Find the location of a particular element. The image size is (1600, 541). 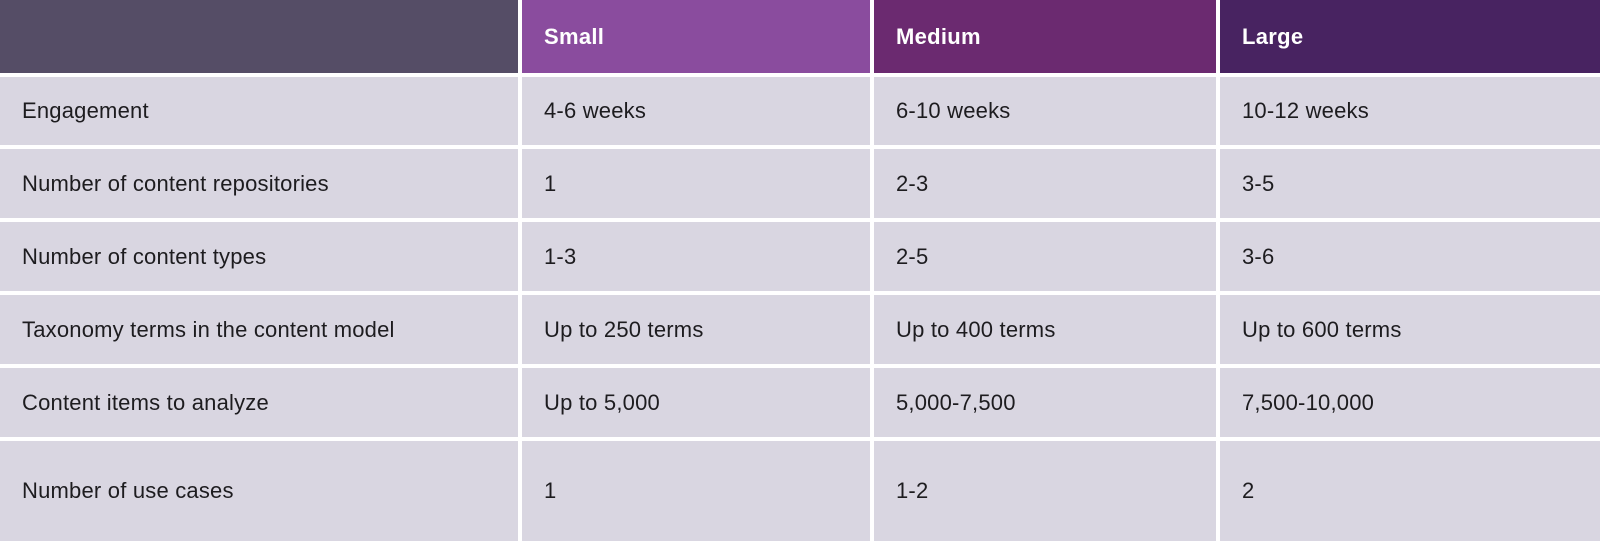

value-cell-engagement-small: 4-6 weeks is located at coordinates (696, 111).